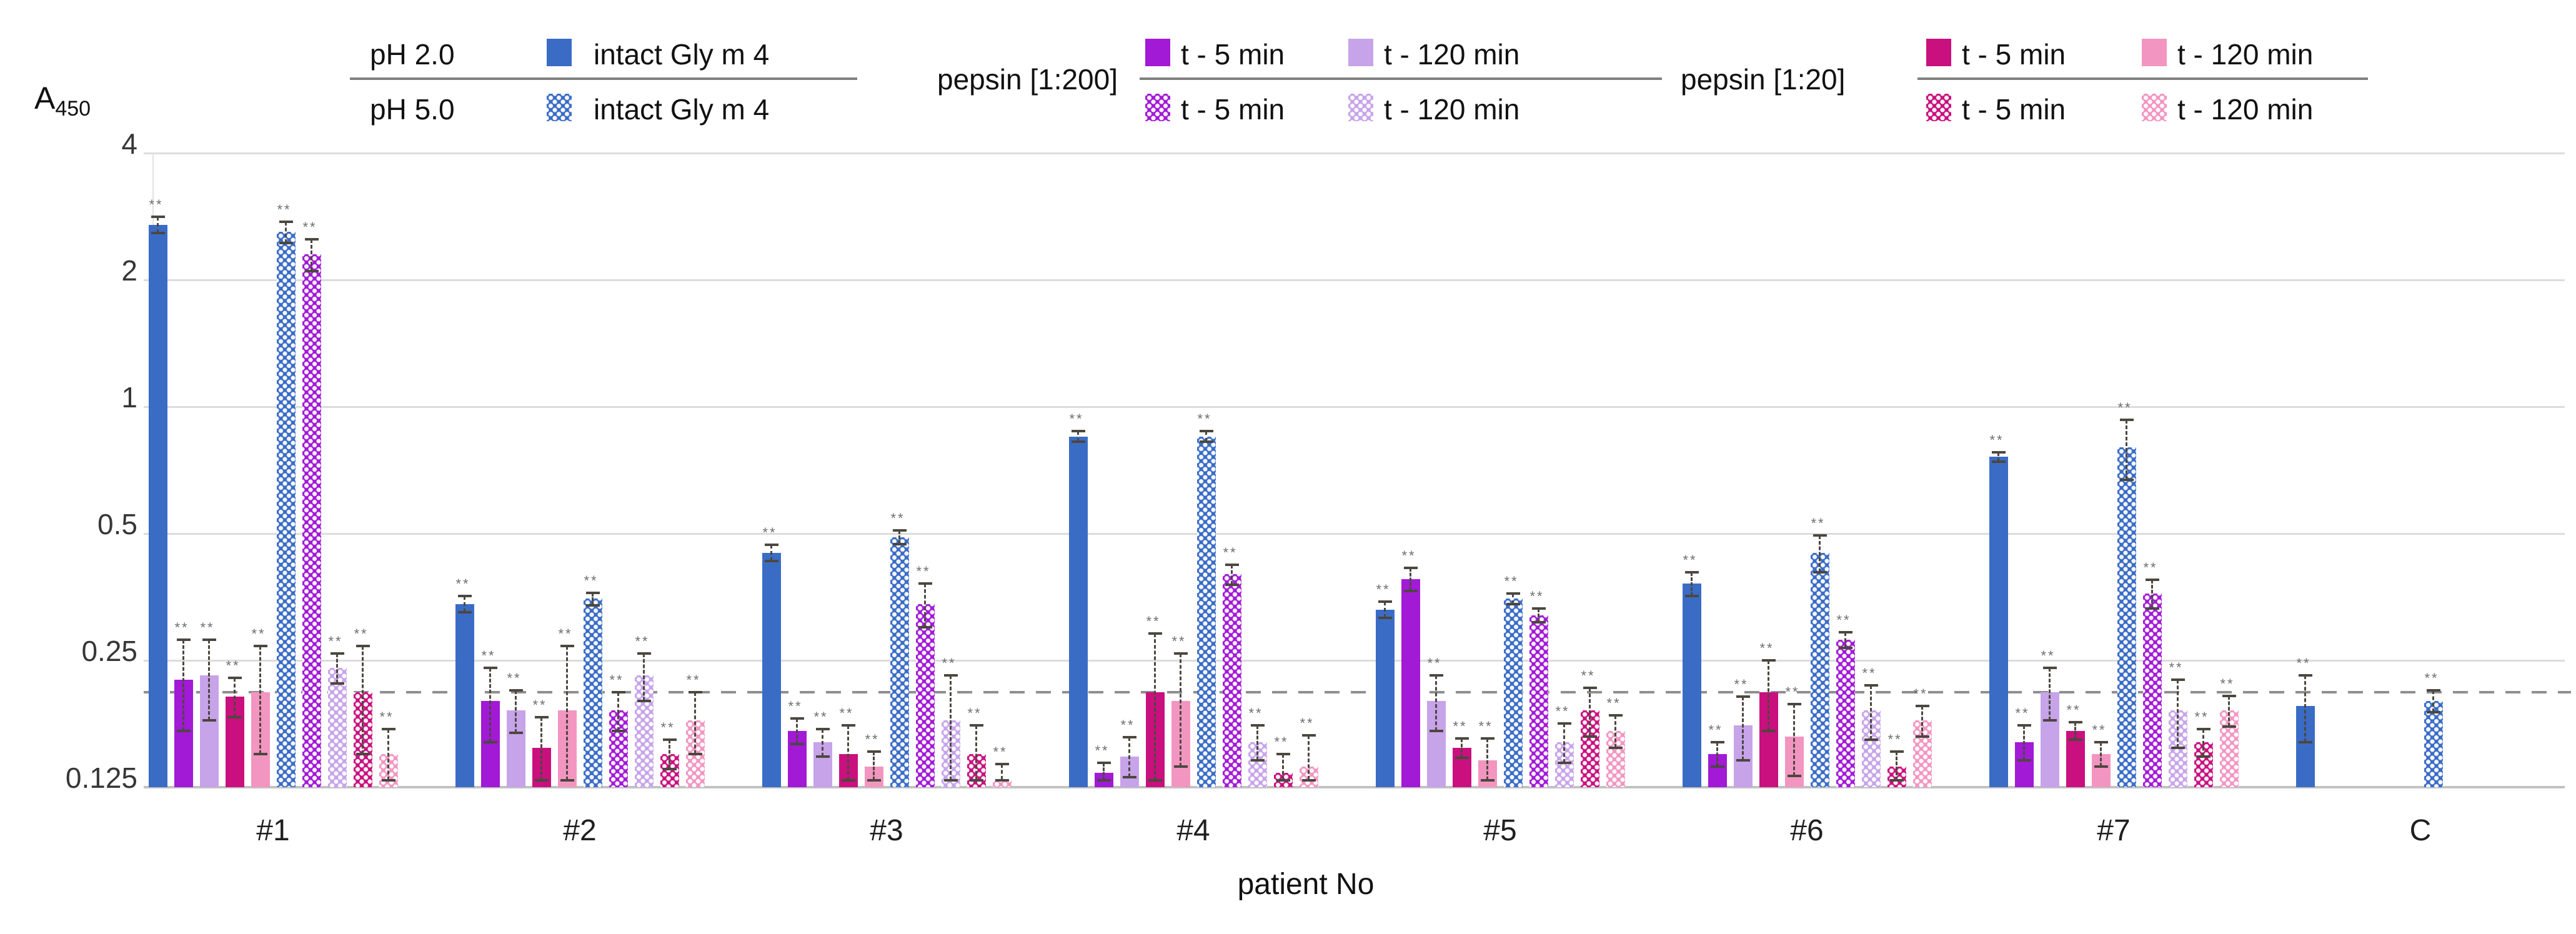  Describe the element at coordinates (337, 727) in the screenshot. I see `bar-#1-s8` at that location.